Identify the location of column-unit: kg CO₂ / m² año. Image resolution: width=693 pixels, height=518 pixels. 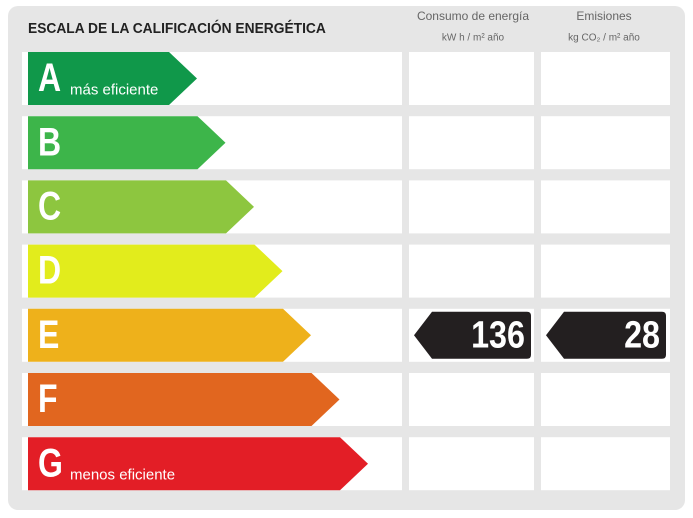
(604, 38).